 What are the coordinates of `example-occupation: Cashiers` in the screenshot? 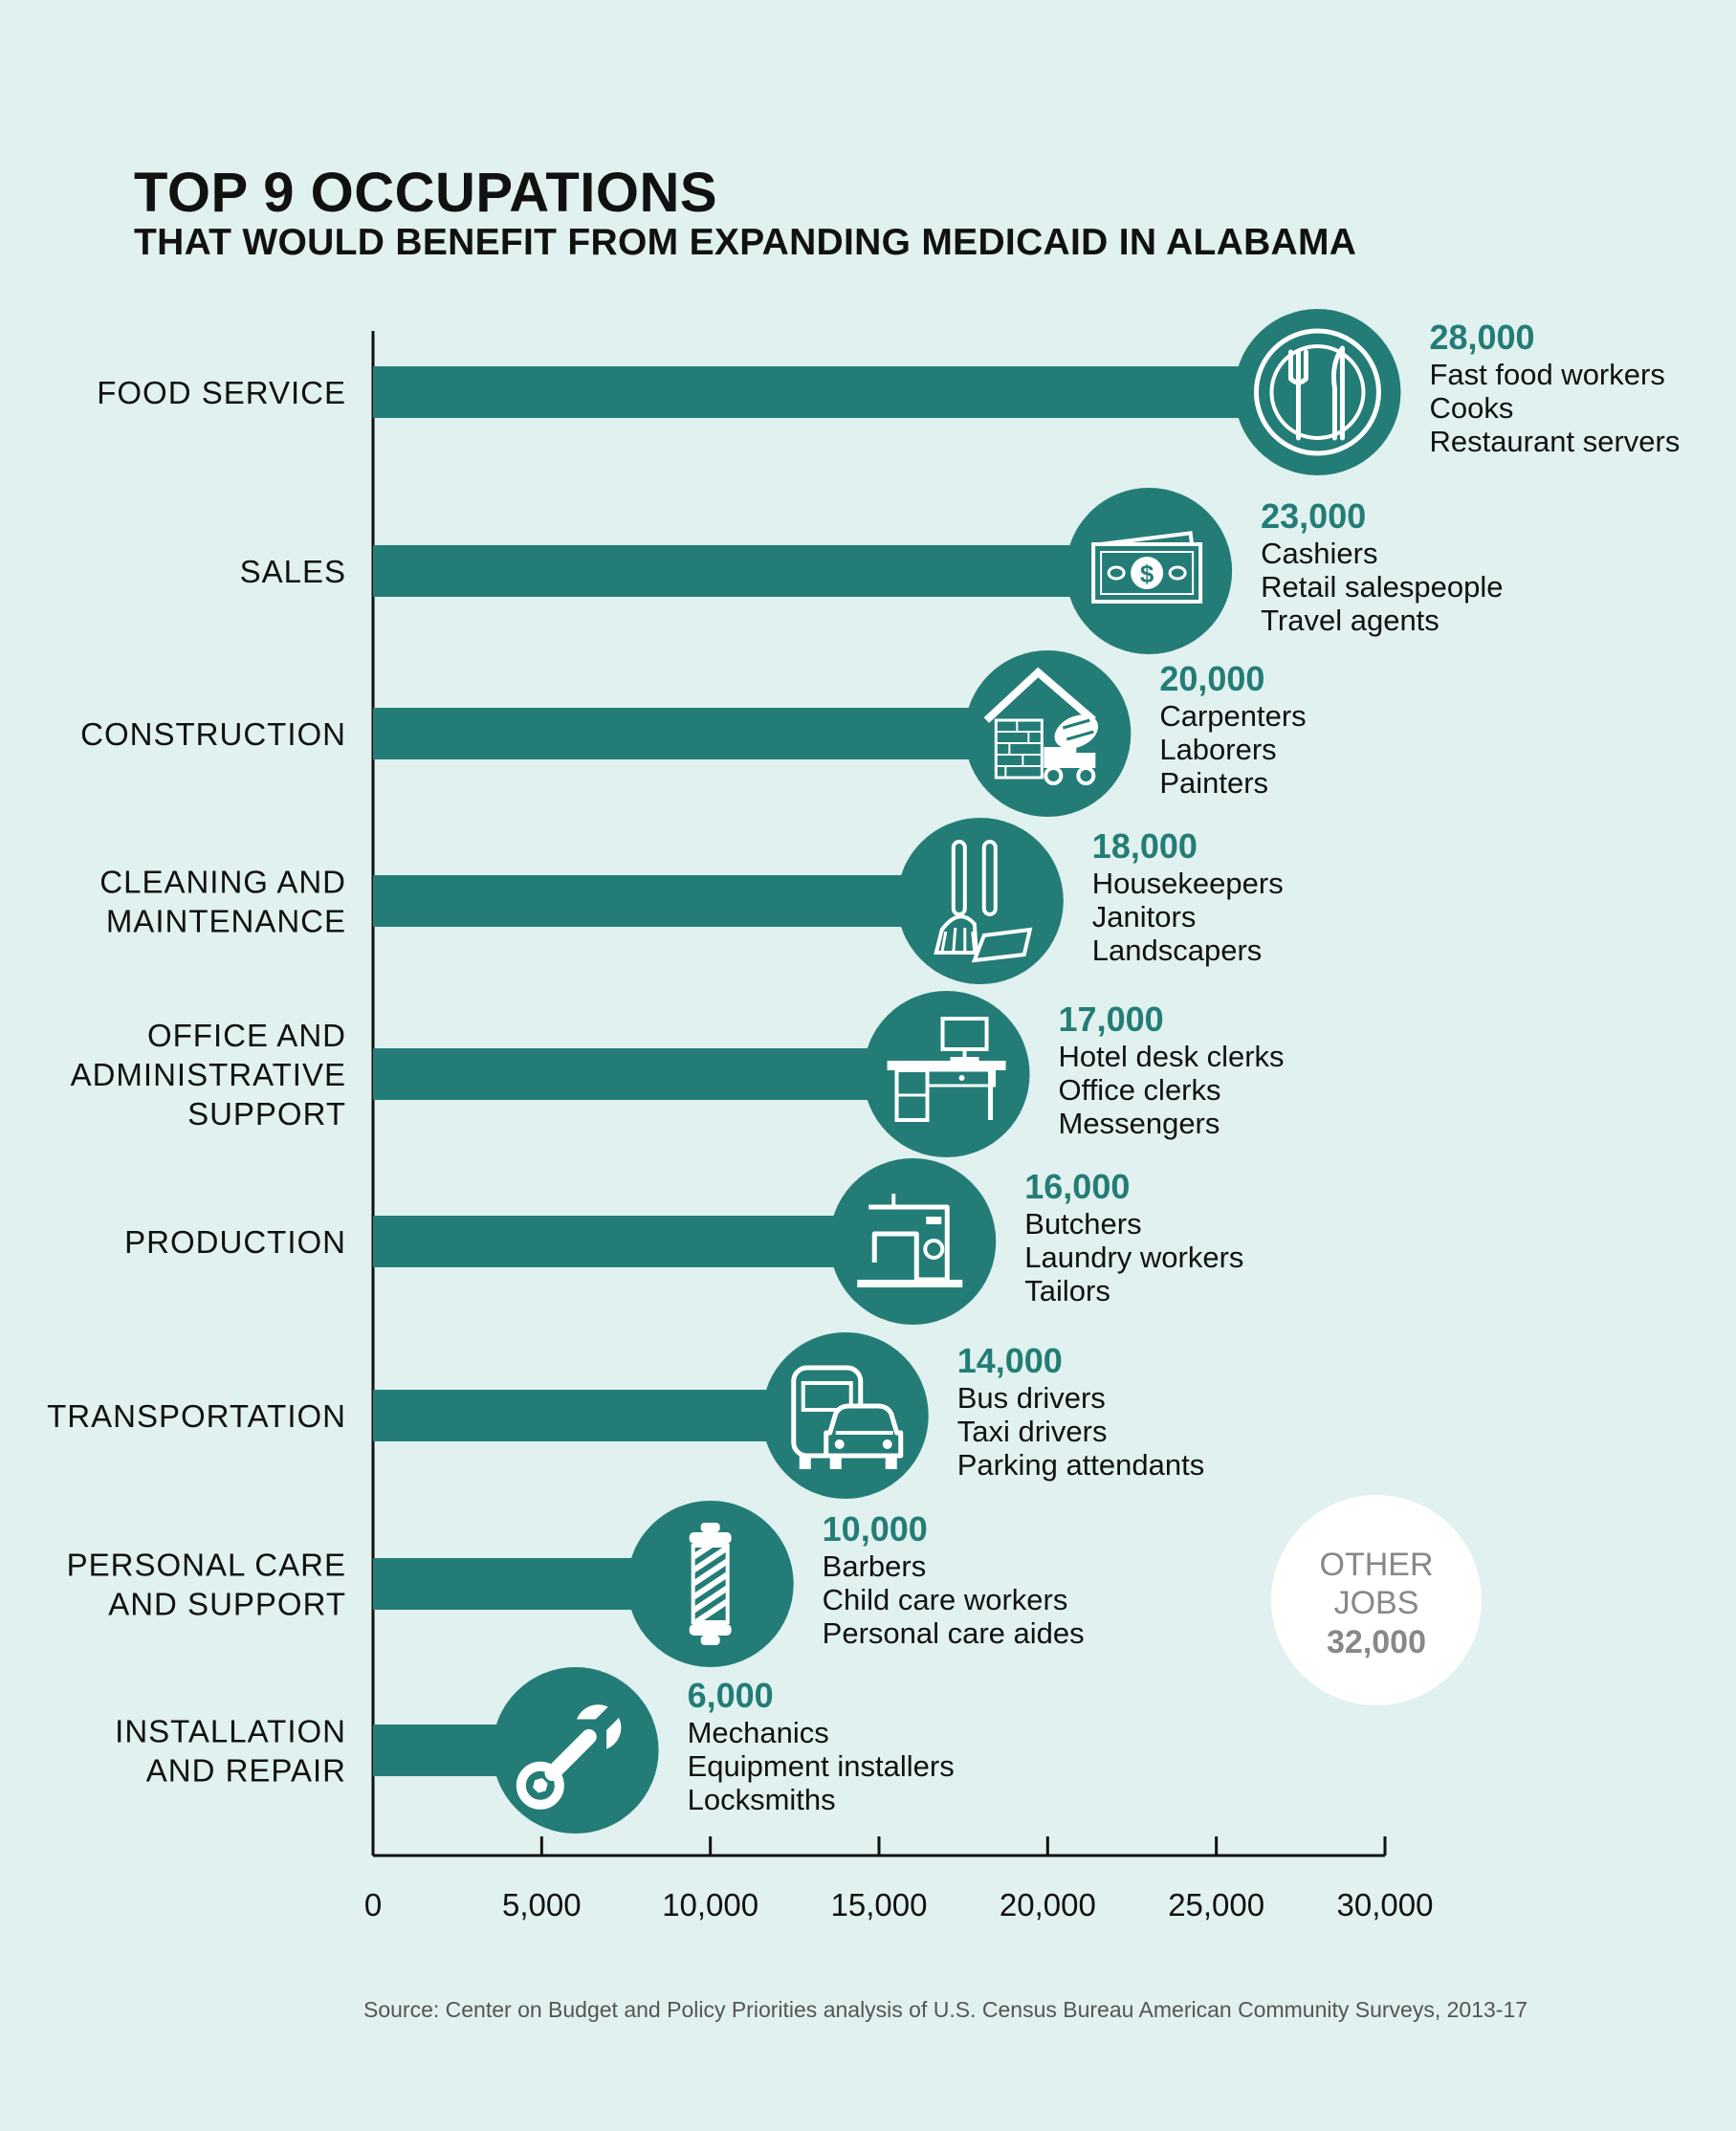 It's located at (1319, 553).